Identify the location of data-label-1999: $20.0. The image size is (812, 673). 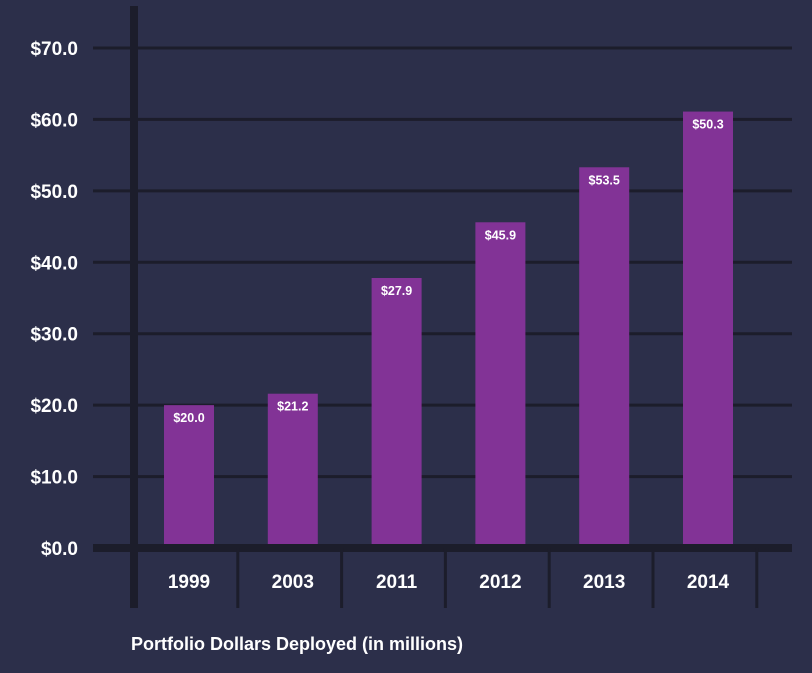
(188, 418).